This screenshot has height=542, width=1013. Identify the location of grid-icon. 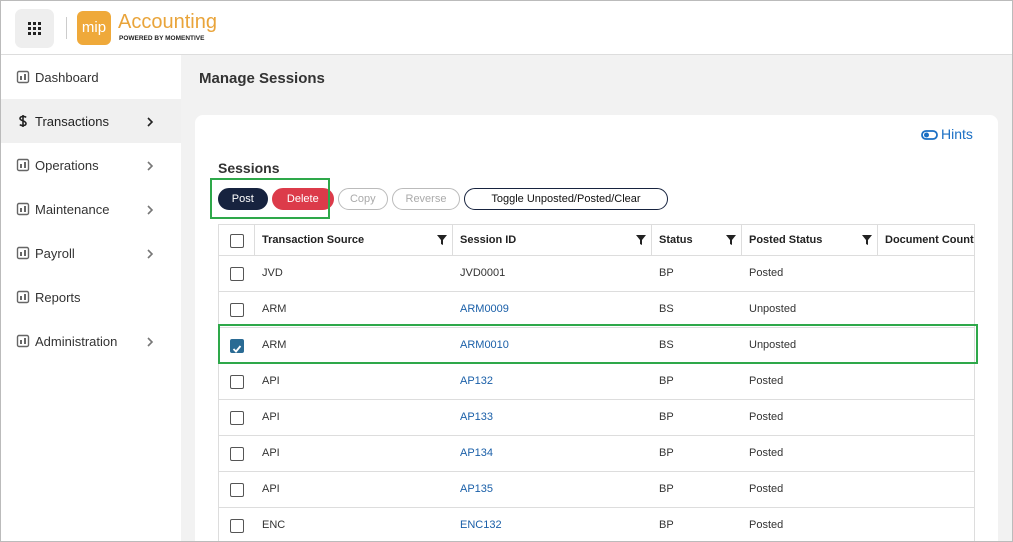
(34, 28).